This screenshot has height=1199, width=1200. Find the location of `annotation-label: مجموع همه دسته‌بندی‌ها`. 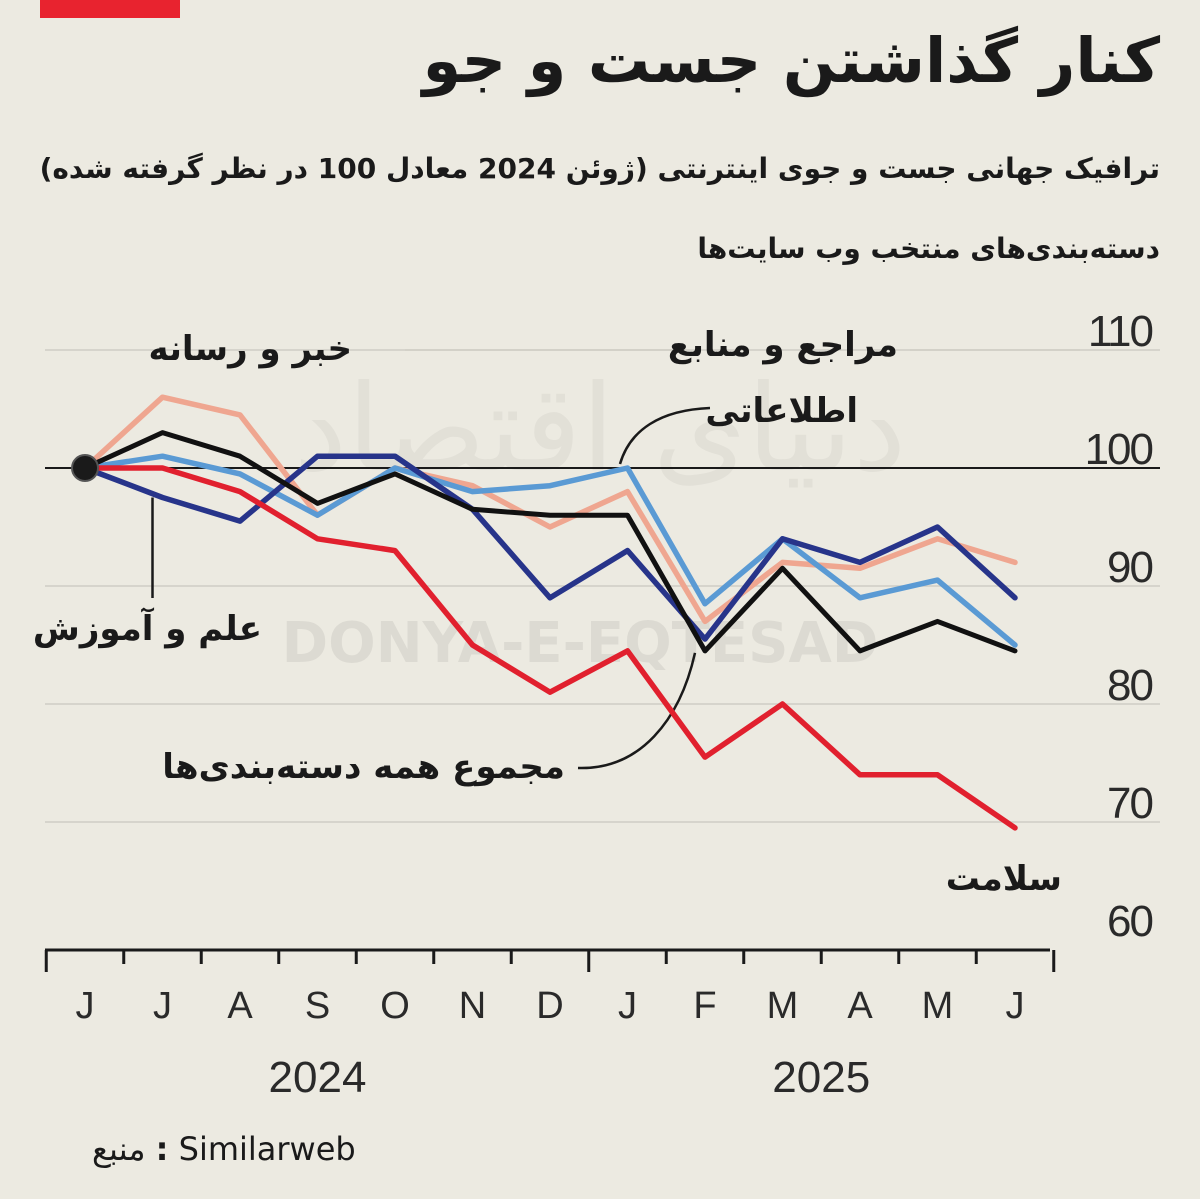

annotation-label: مجموع همه دسته‌بندی‌ها is located at coordinates (363, 767).